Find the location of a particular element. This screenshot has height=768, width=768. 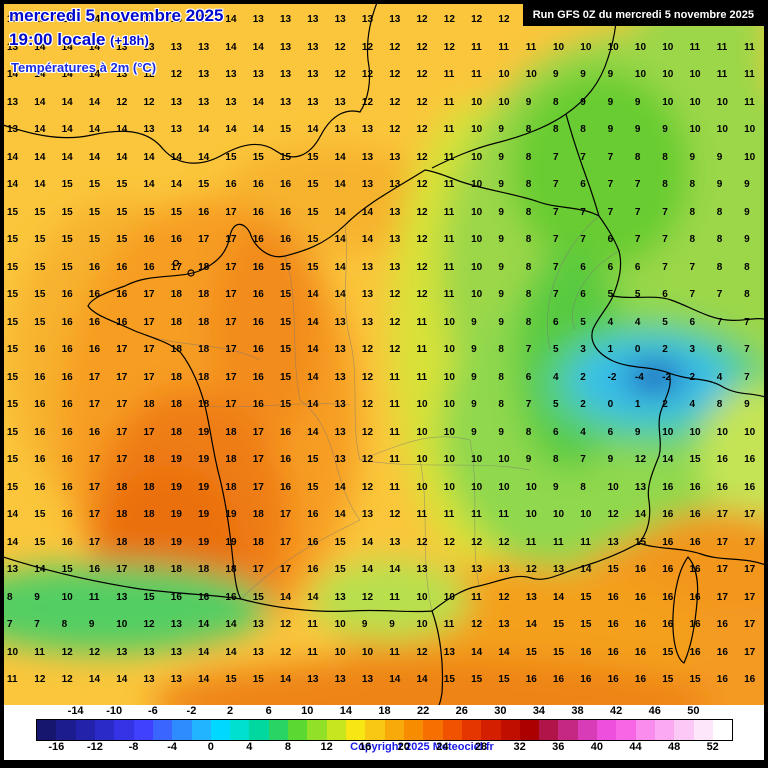

scale-segment is located at coordinates (201, 730).